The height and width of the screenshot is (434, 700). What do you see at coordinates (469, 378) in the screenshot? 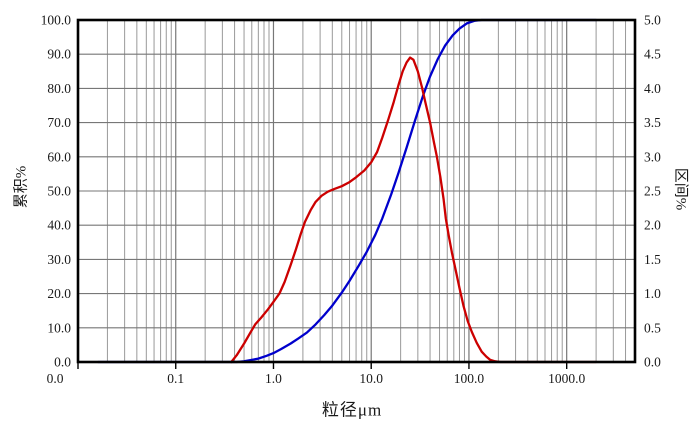
I see `x-tick-label: 100.0` at bounding box center [469, 378].